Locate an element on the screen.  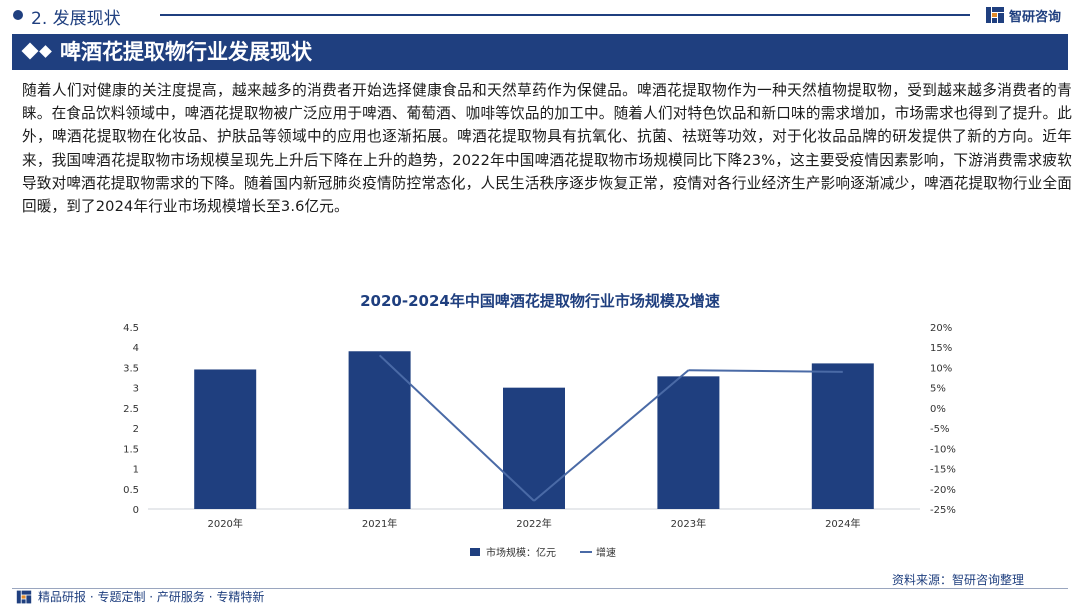
page-title: 啤酒花提取物行业发展现状 is located at coordinates (186, 52).